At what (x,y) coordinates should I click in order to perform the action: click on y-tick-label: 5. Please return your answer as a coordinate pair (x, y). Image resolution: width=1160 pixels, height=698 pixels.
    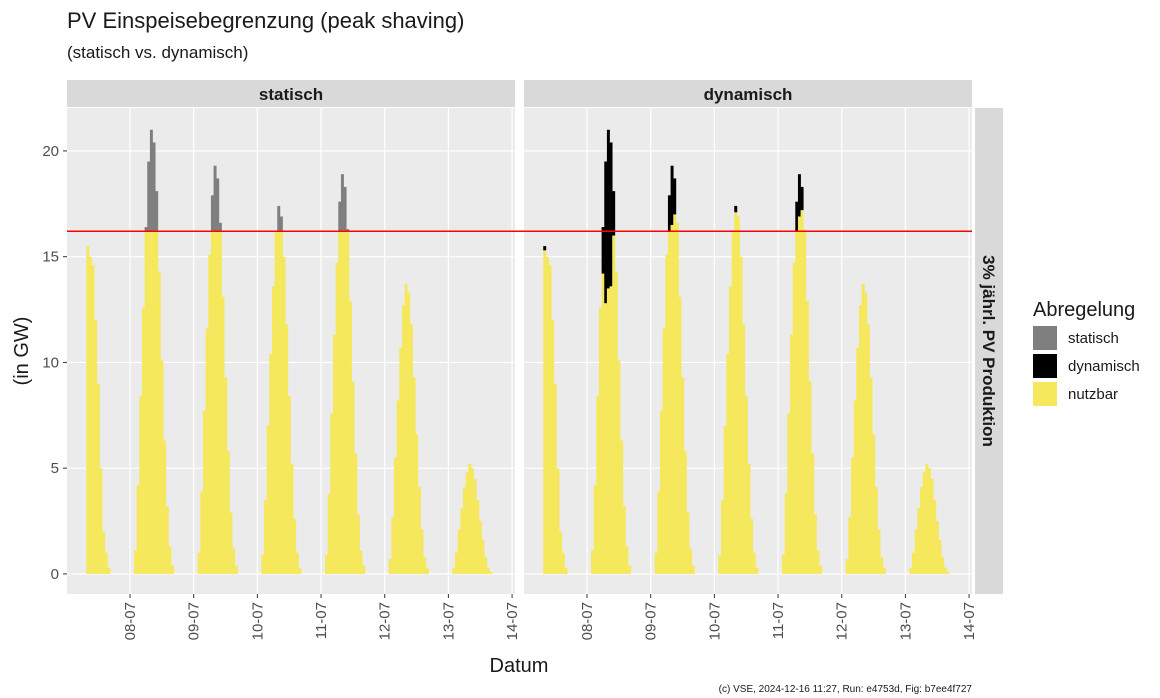
    Looking at the image, I should click on (55, 468).